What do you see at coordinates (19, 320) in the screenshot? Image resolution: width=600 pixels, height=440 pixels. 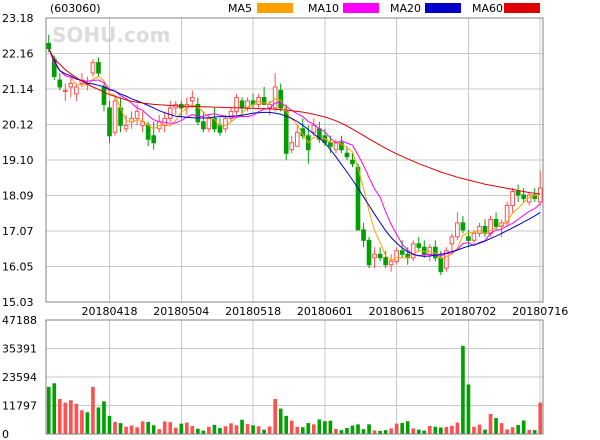 I see `volume-y-tick-label: 47188` at bounding box center [19, 320].